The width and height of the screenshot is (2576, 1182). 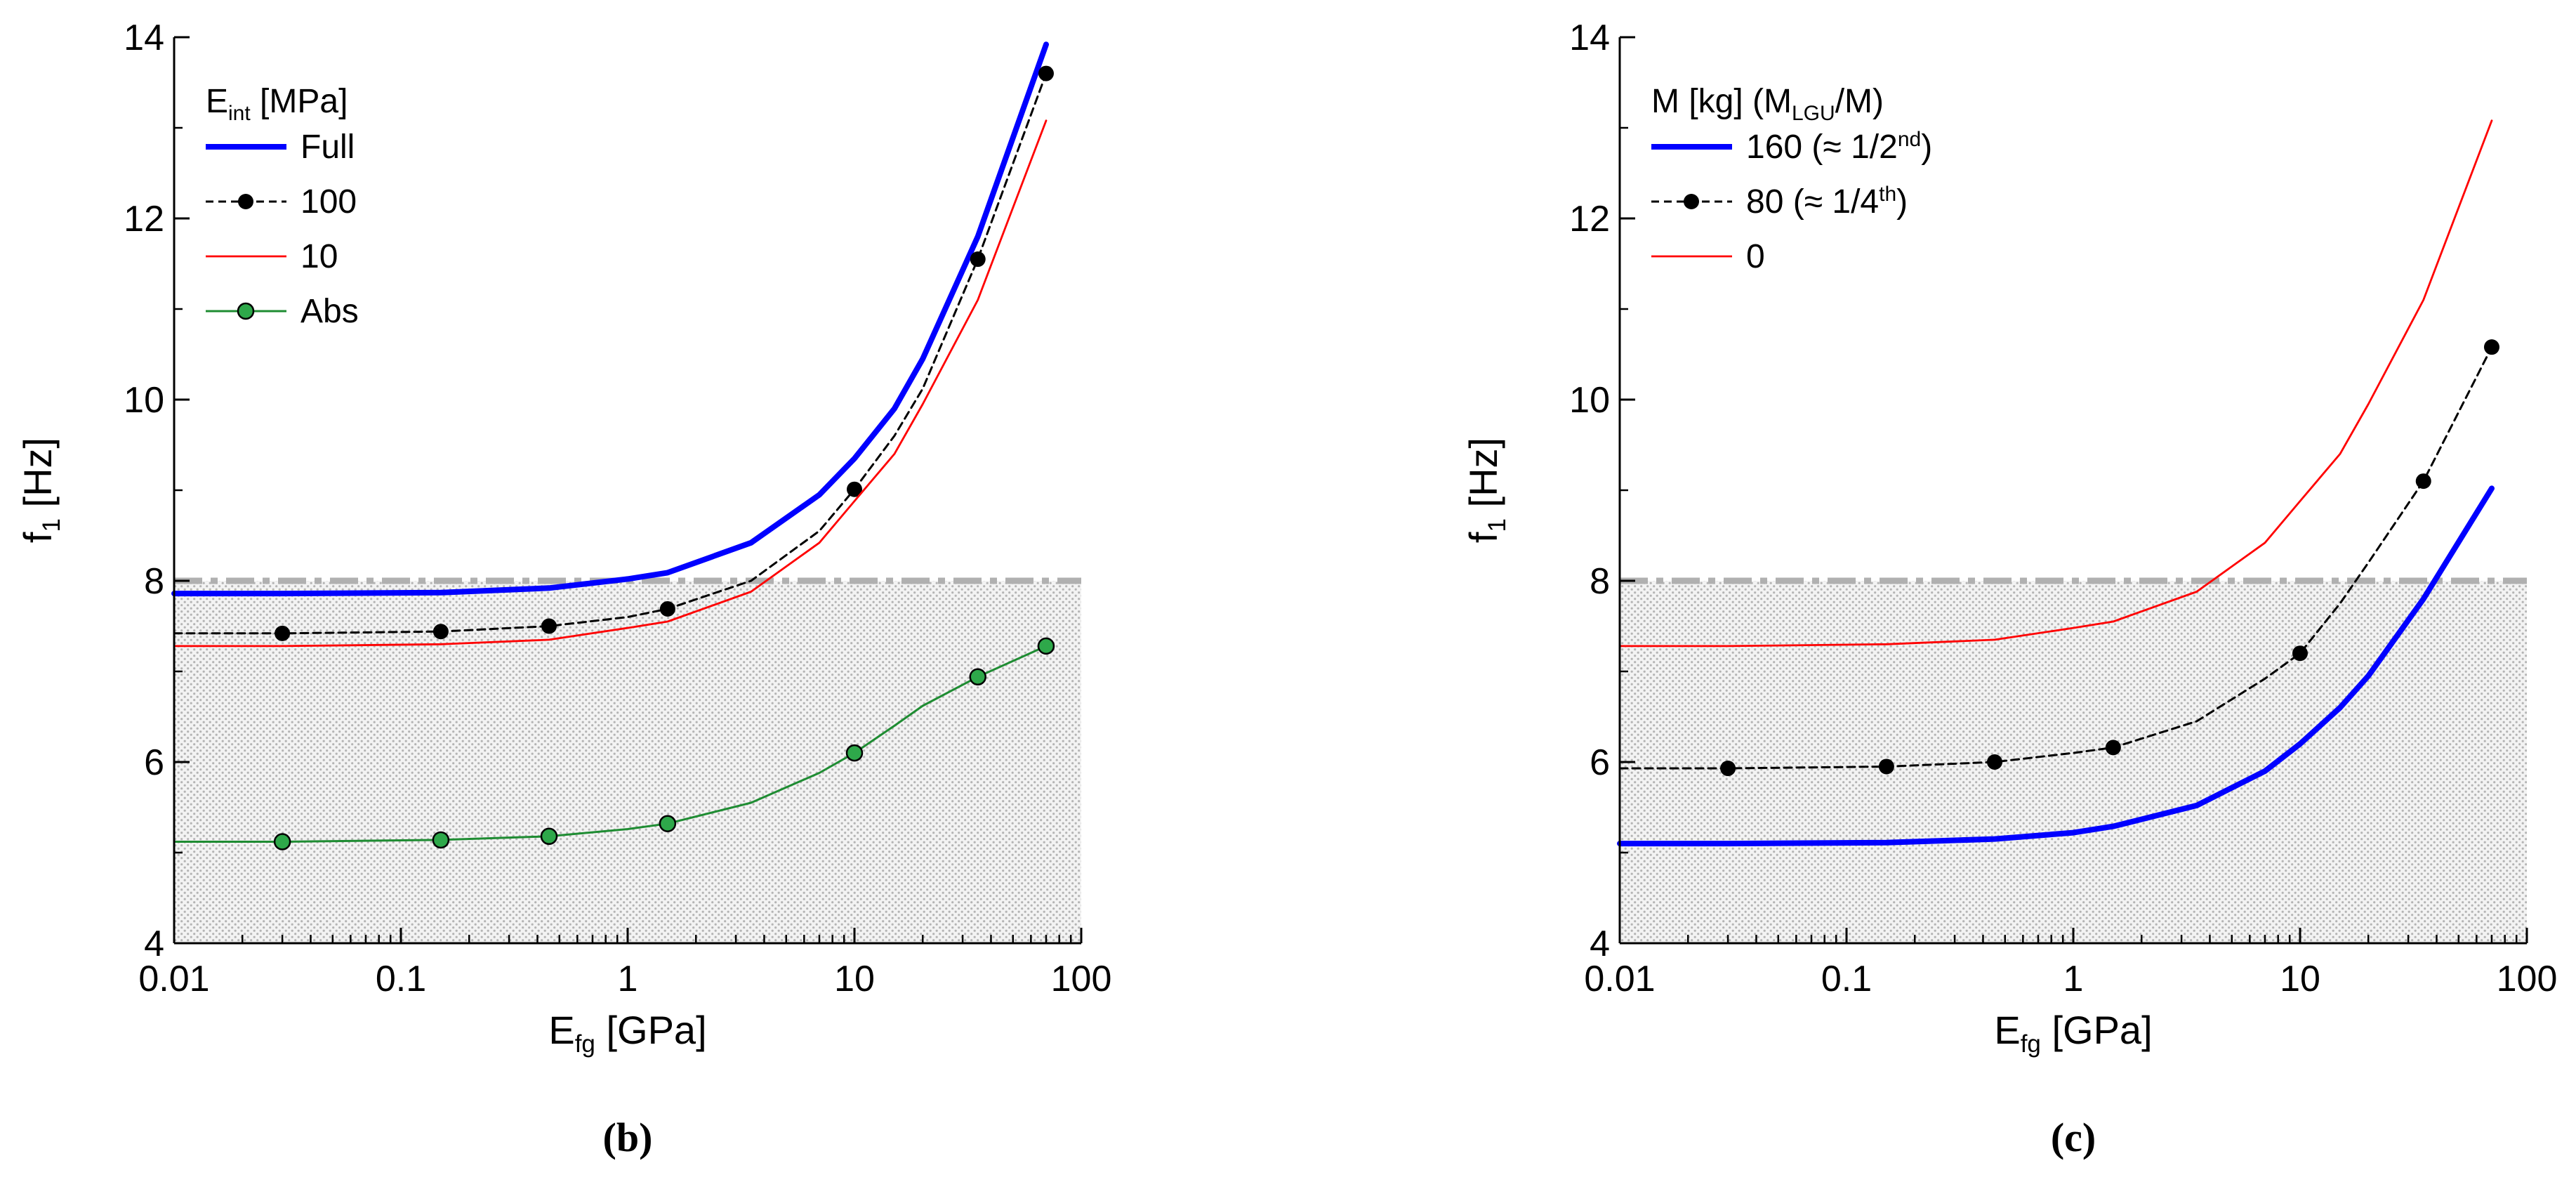 What do you see at coordinates (1767, 104) in the screenshot?
I see `legend-title: M [kg] (MLGU/M)` at bounding box center [1767, 104].